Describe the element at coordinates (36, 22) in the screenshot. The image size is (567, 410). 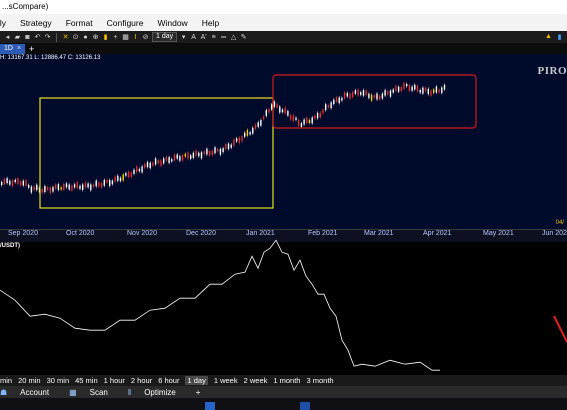
I see `menu-item-strategy: Strategy` at that location.